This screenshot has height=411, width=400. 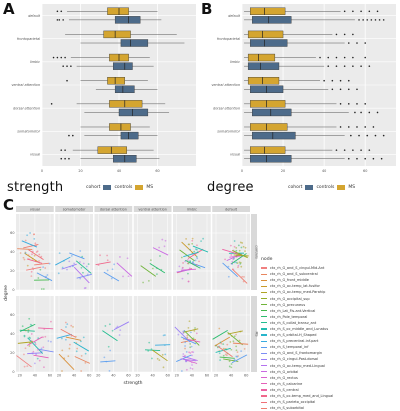 I want to click on box-ms-visual, so click(x=112, y=150).